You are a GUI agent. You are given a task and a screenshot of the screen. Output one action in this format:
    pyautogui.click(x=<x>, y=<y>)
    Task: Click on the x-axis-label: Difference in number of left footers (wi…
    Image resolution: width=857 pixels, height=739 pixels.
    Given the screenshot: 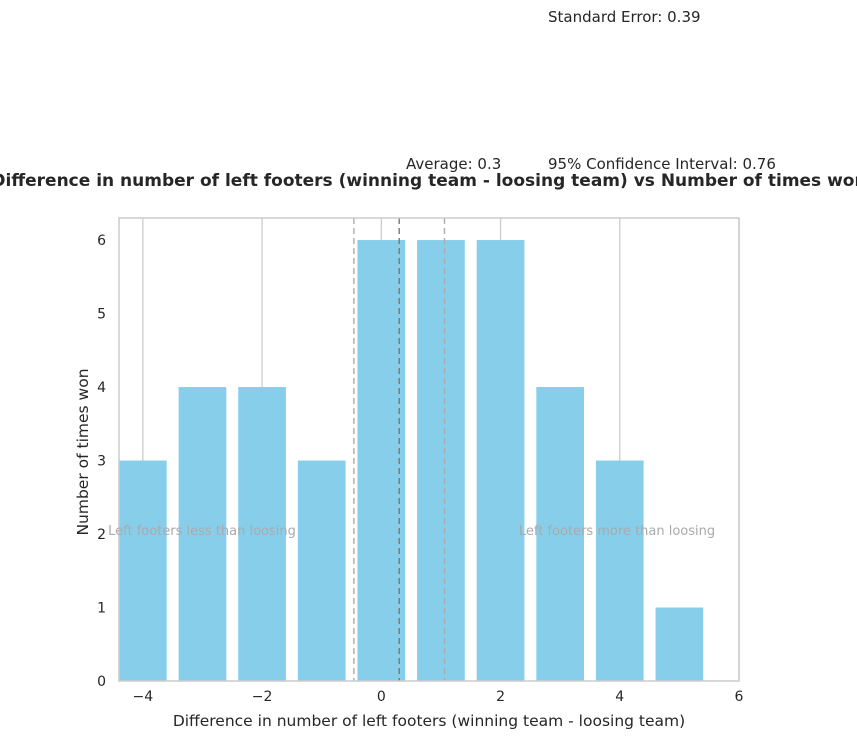 What is the action you would take?
    pyautogui.click(x=429, y=721)
    